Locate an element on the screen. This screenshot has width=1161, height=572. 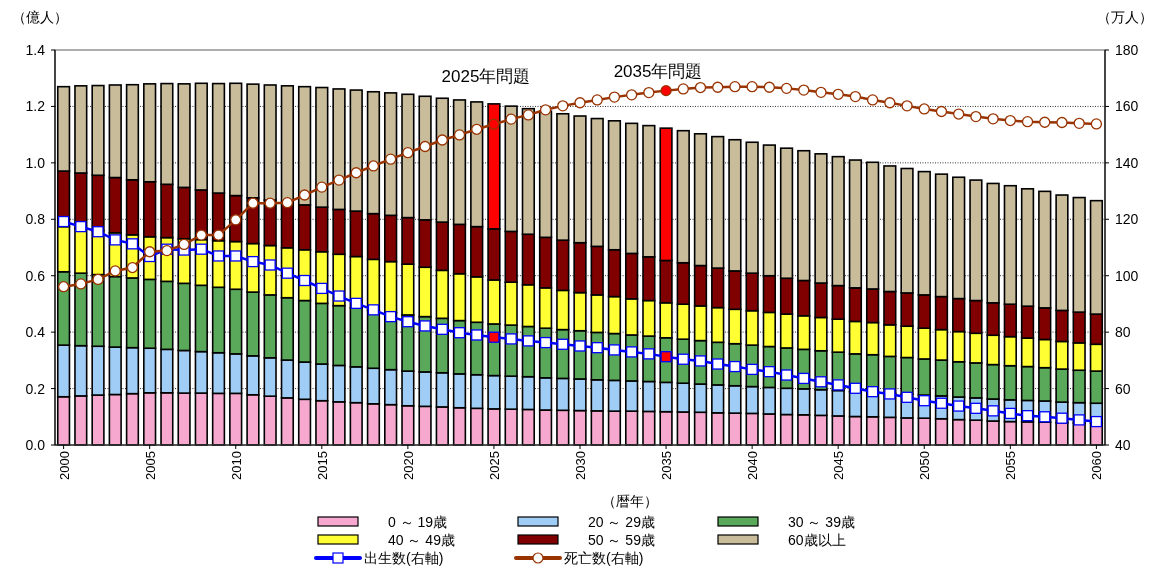
x-tick-label: 2035 is located at coordinates (667, 465).